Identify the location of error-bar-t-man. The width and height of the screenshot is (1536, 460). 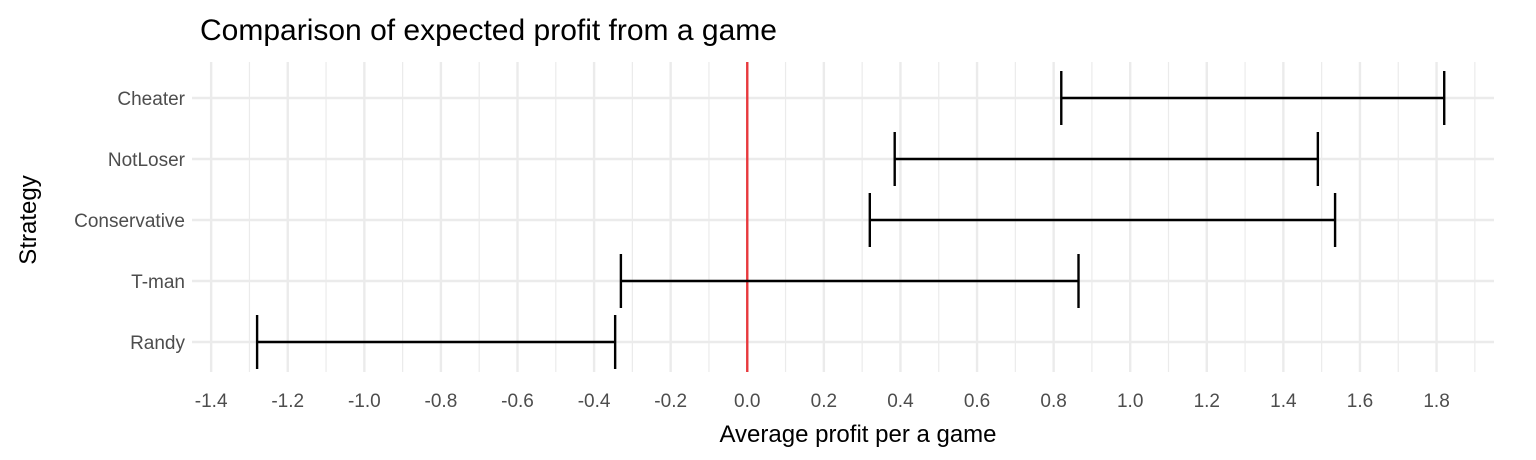
(849, 281).